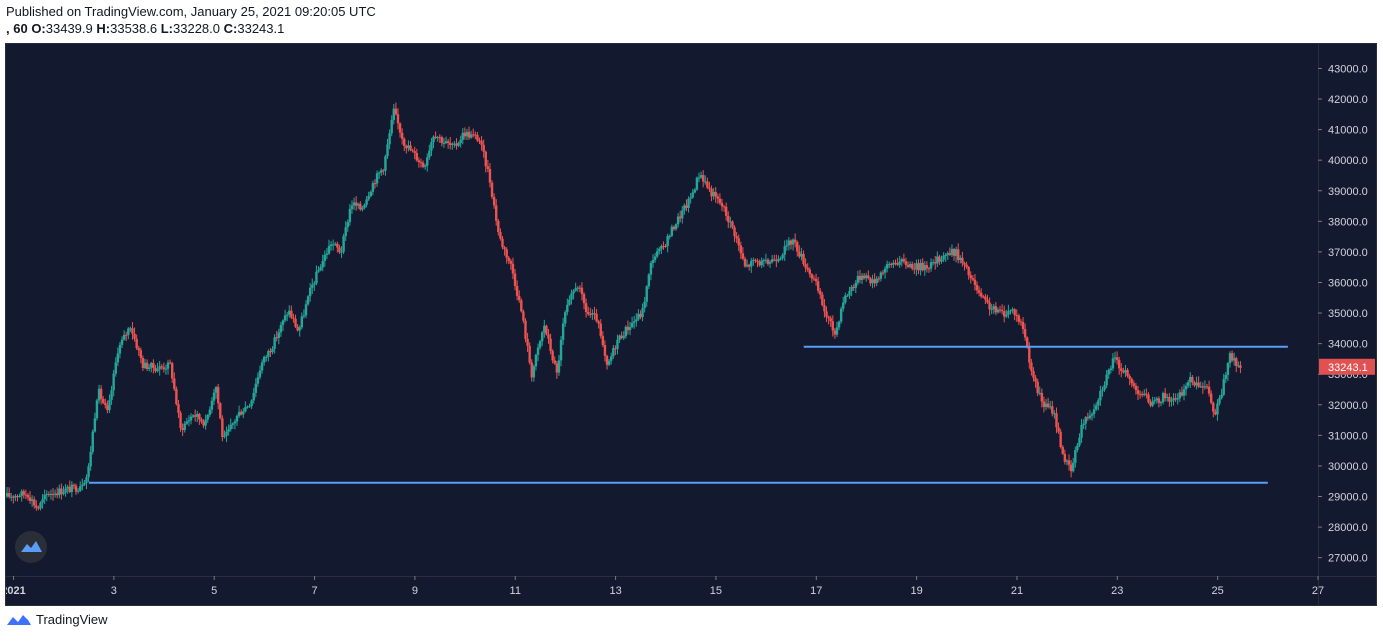  What do you see at coordinates (31, 547) in the screenshot?
I see `tradingview-cloud-icon` at bounding box center [31, 547].